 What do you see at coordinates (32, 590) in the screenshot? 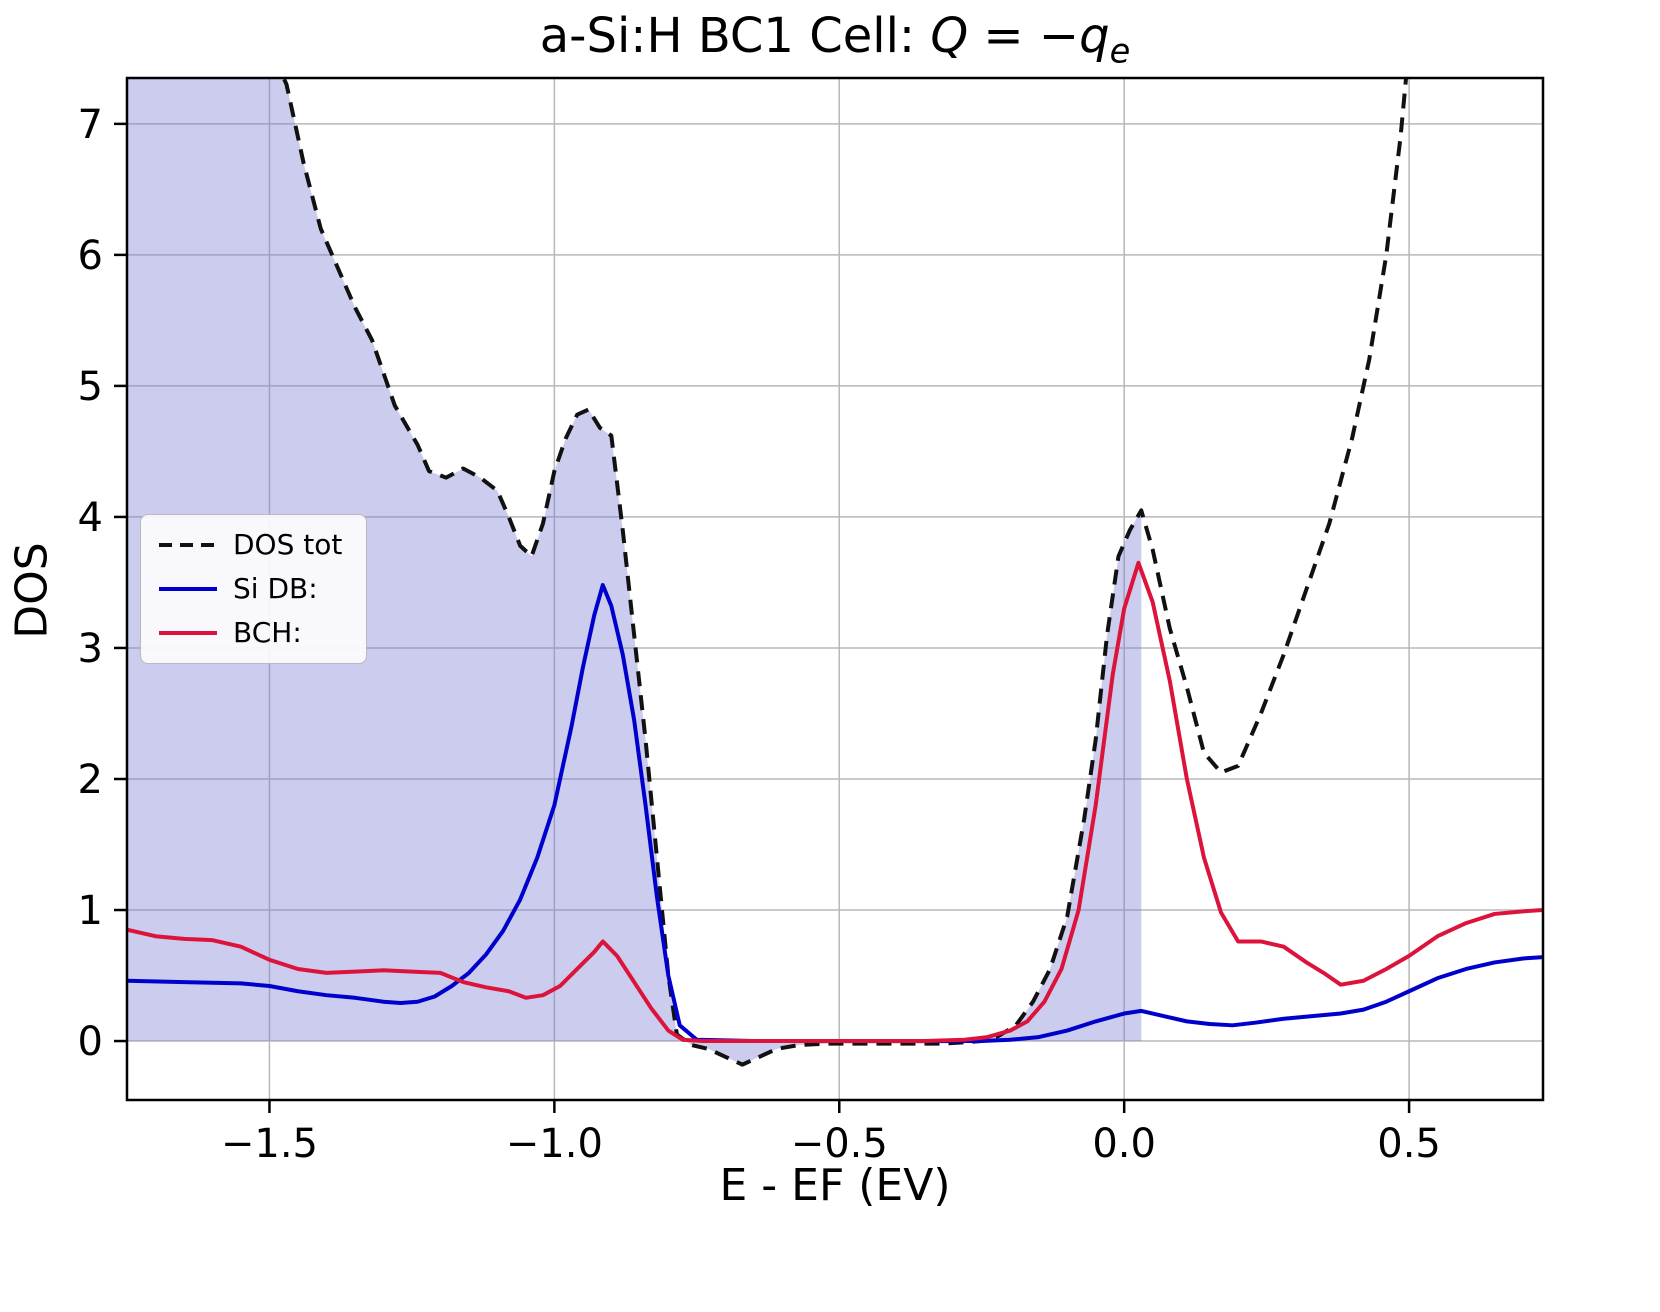
I see `y-axis-label: DOS` at bounding box center [32, 590].